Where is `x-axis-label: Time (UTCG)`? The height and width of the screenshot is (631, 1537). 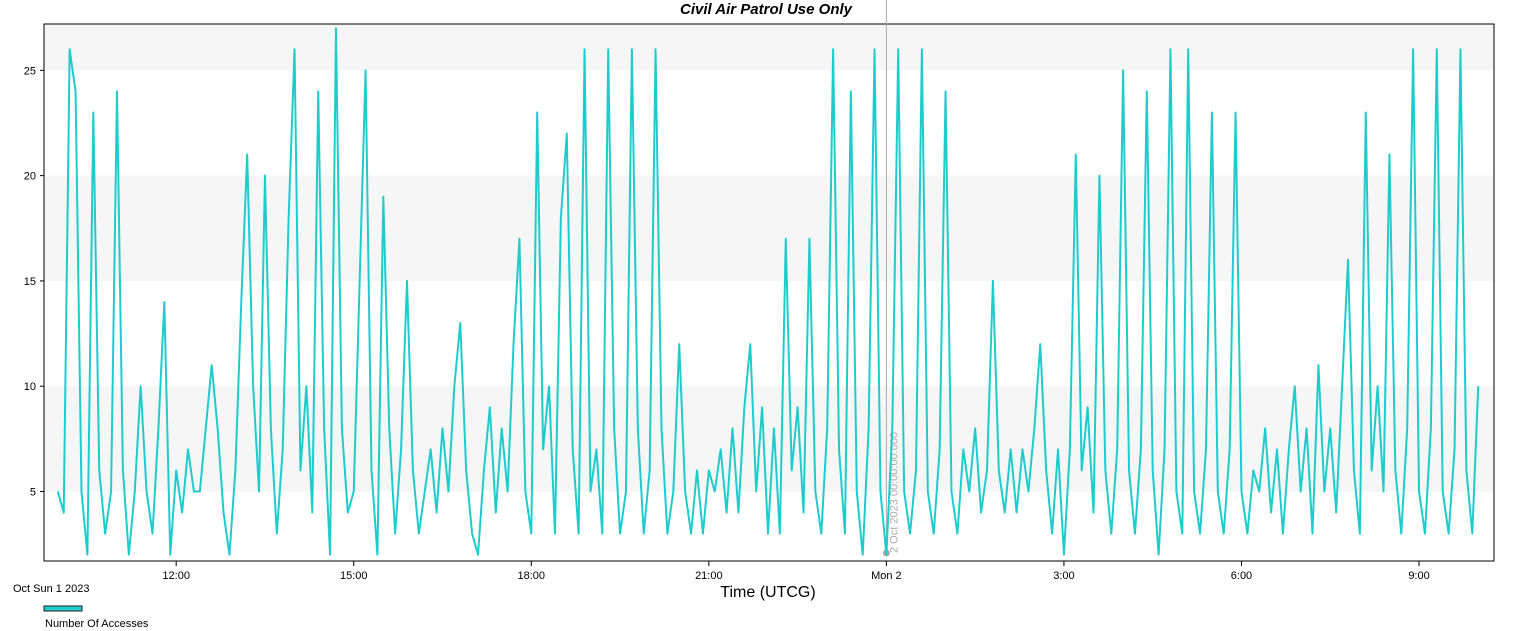
x-axis-label: Time (UTCG) is located at coordinates (767, 592).